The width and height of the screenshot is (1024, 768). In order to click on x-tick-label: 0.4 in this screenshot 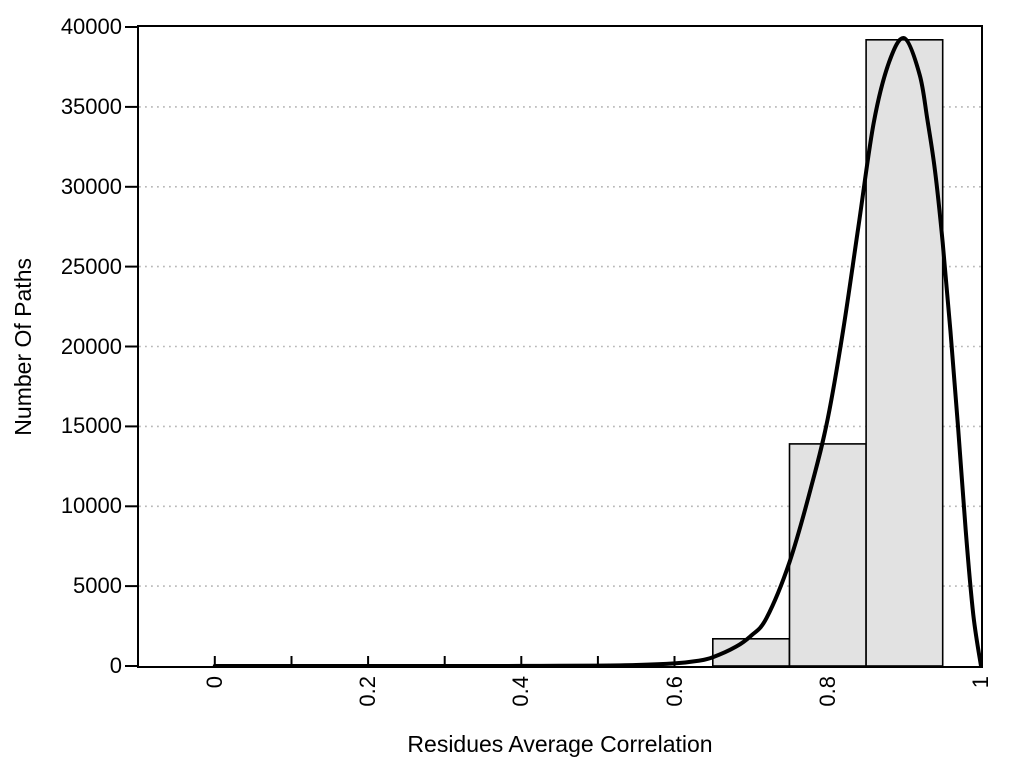, I will do `click(520, 691)`.